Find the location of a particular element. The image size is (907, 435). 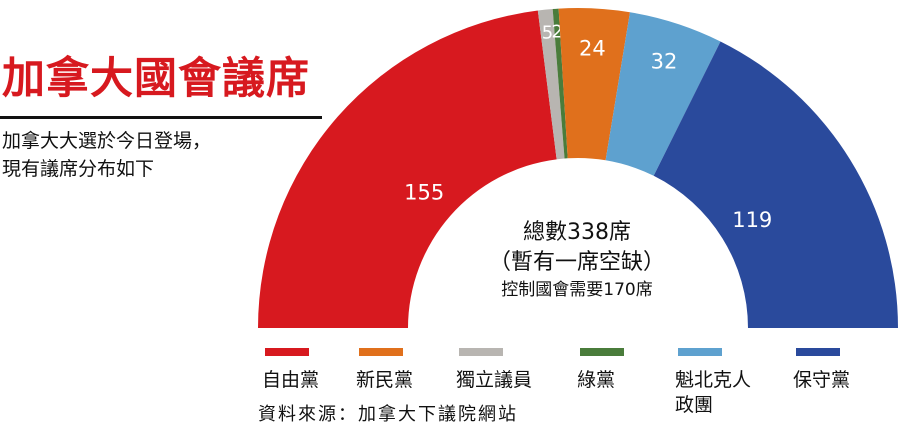

legend-label-3: 綠黨 is located at coordinates (600, 380).